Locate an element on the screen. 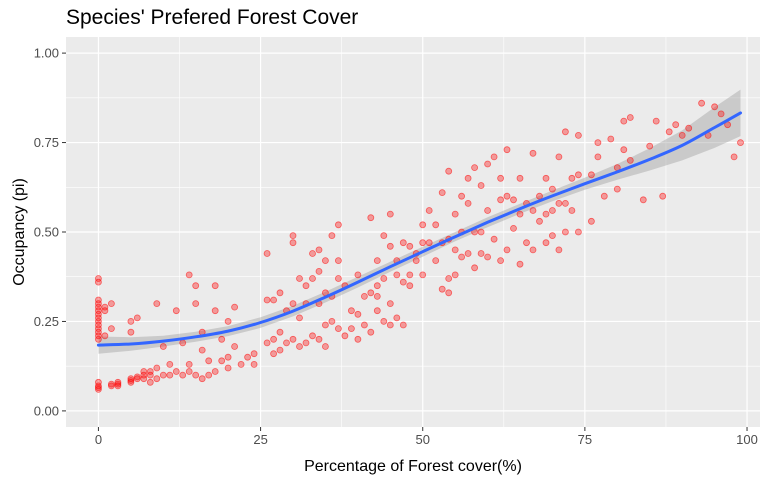 Image resolution: width=782 pixels, height=483 pixels. y-tick-label: 0.75 is located at coordinates (46, 142).